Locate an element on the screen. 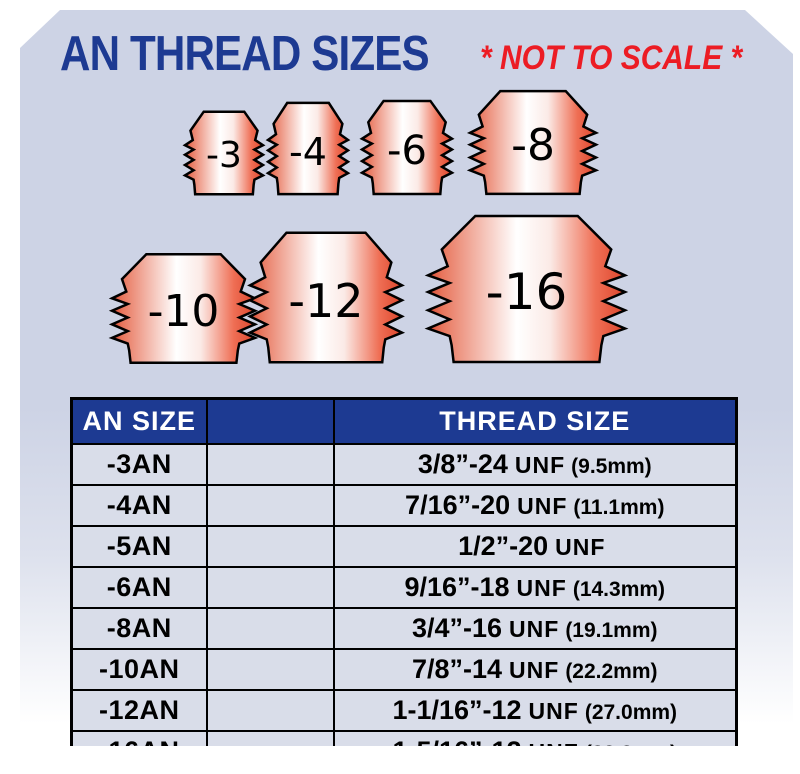  fitting-8: -8 is located at coordinates (533, 142).